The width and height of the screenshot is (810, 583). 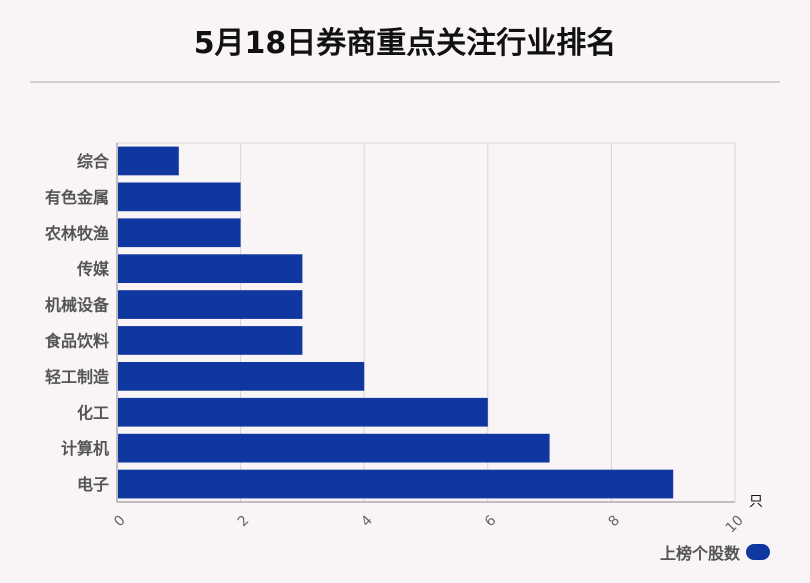 I want to click on legend: 上榜个股数, so click(x=715, y=552).